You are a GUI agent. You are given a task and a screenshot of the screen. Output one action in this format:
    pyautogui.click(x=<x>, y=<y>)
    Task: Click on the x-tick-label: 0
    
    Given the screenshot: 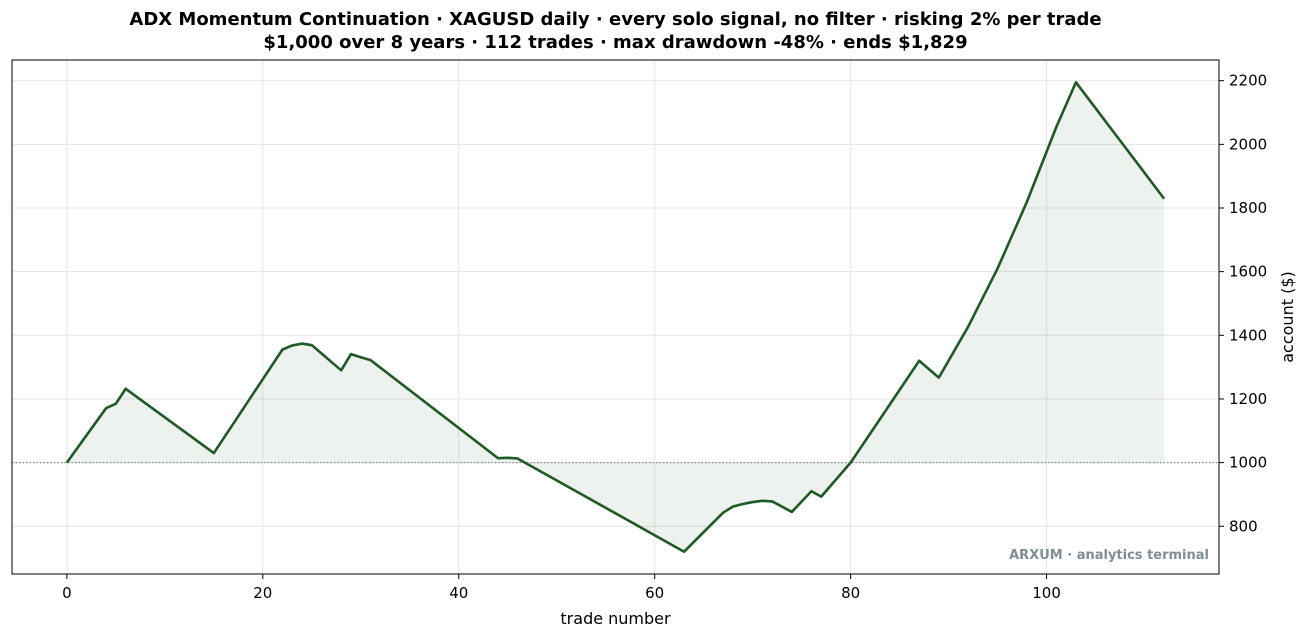 What is the action you would take?
    pyautogui.click(x=67, y=593)
    